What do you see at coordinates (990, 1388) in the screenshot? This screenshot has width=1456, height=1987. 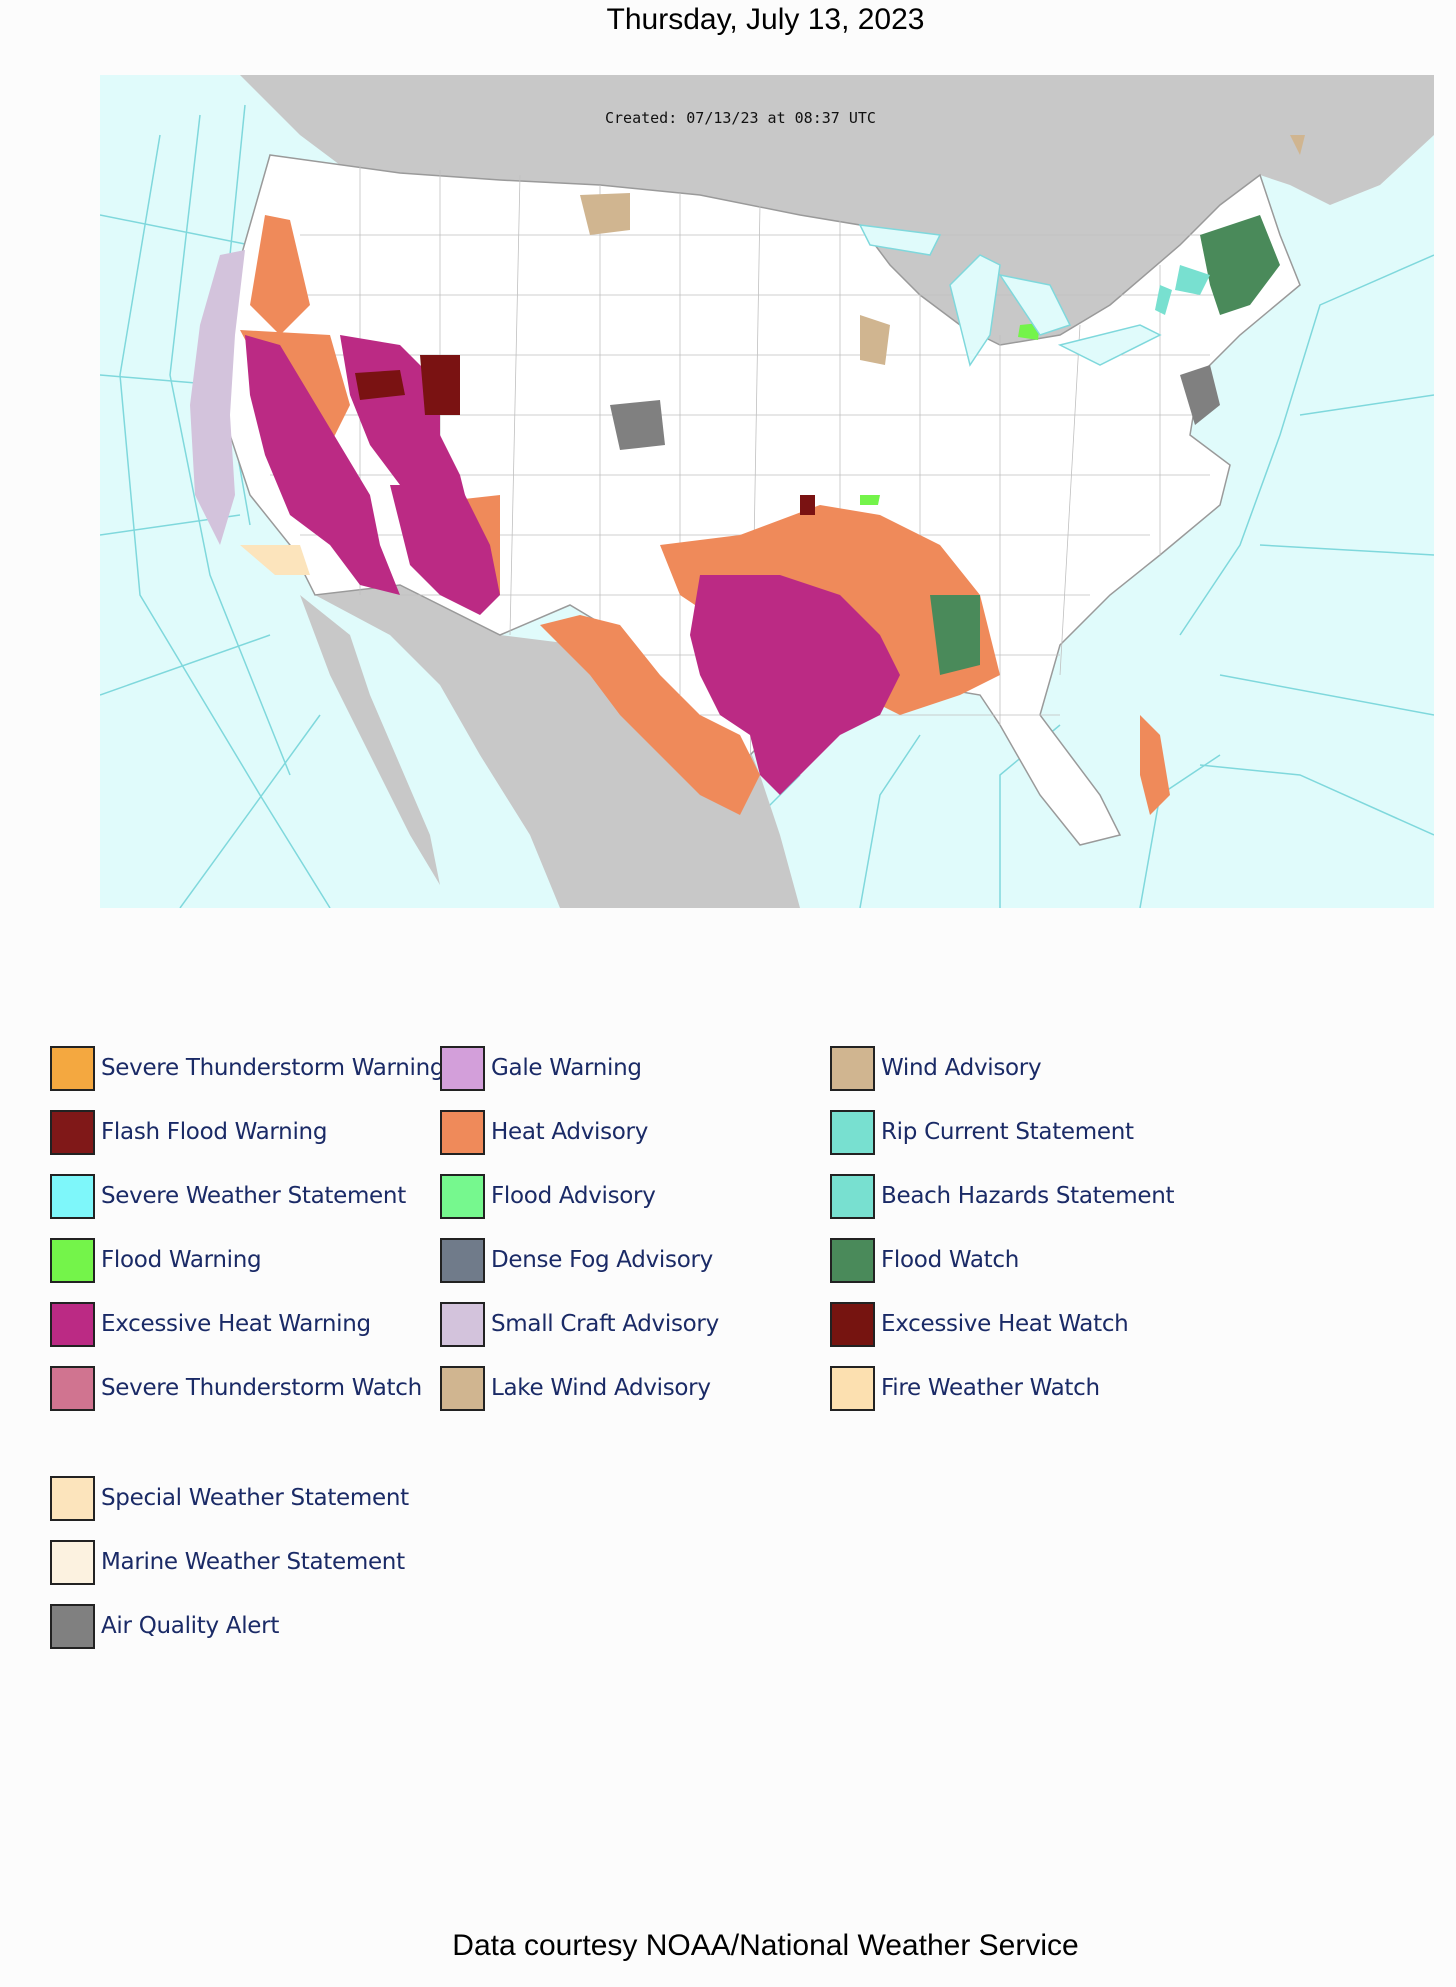 I see `legend-label: Fire Weather Watch` at bounding box center [990, 1388].